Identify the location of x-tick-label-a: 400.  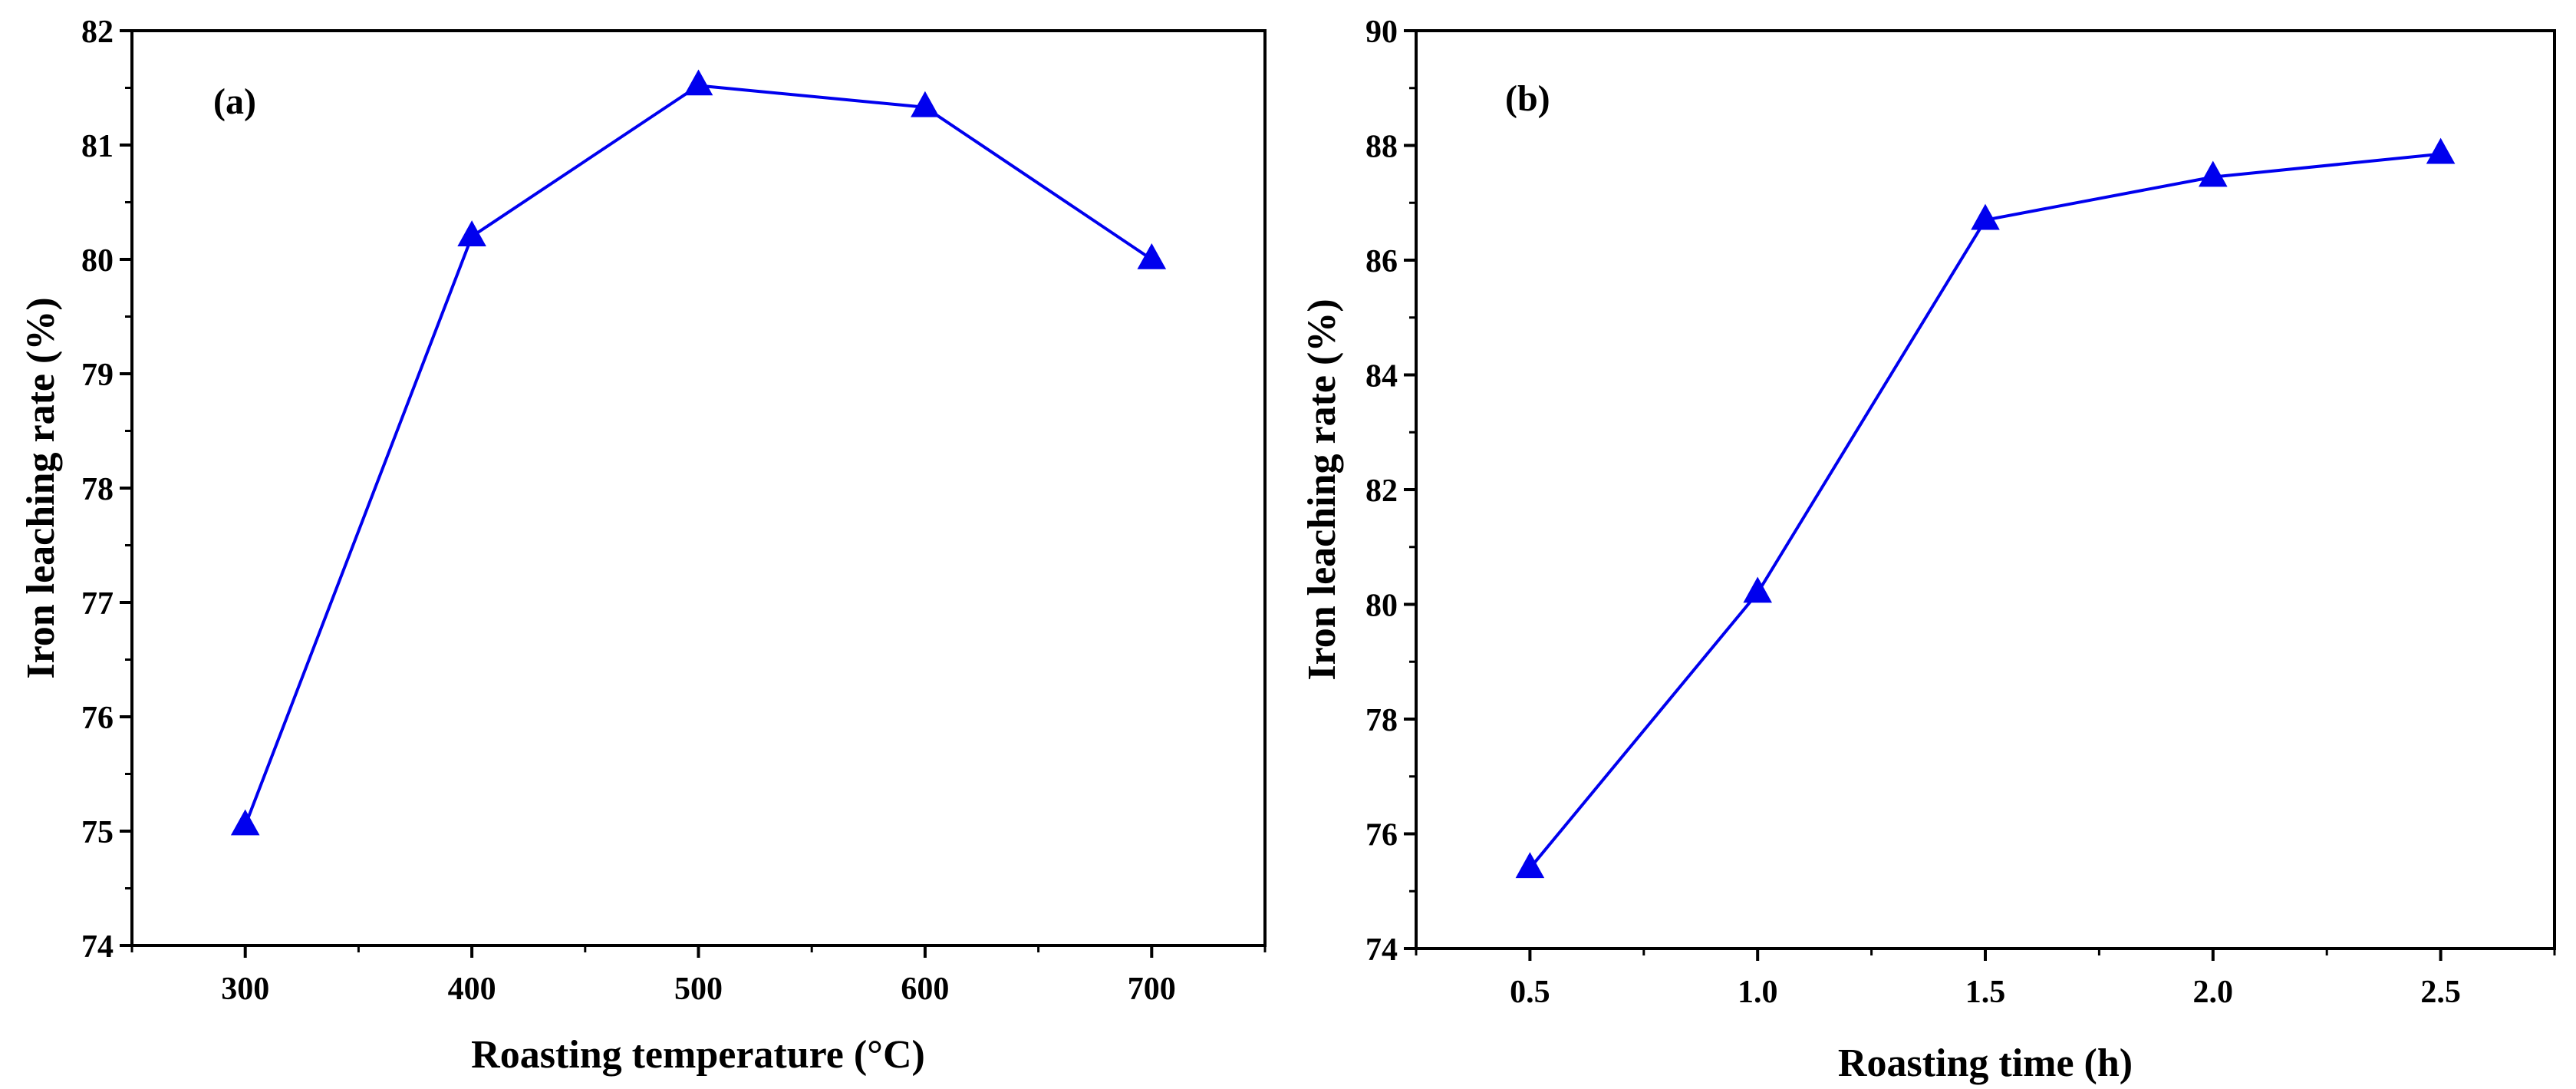
(472, 989).